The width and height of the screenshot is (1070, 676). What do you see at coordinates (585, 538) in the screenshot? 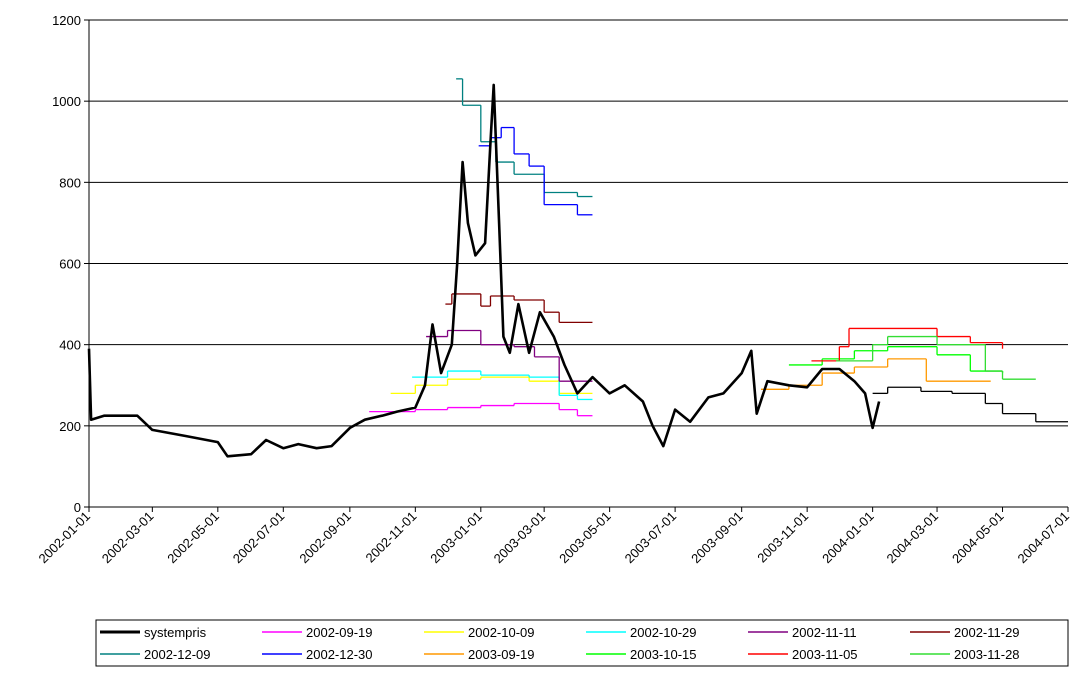
I see `x-tick-label: 2003-05-01` at bounding box center [585, 538].